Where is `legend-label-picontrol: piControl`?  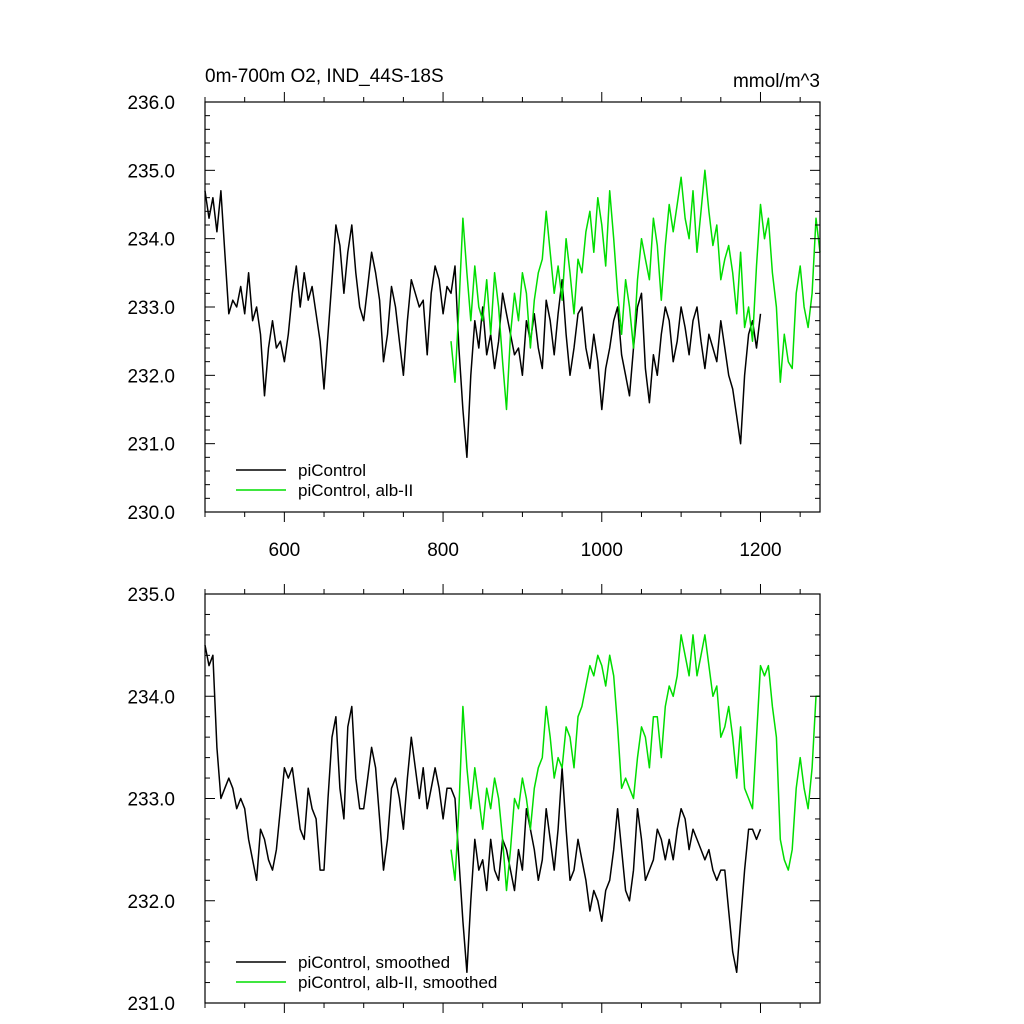
legend-label-picontrol: piControl is located at coordinates (332, 470).